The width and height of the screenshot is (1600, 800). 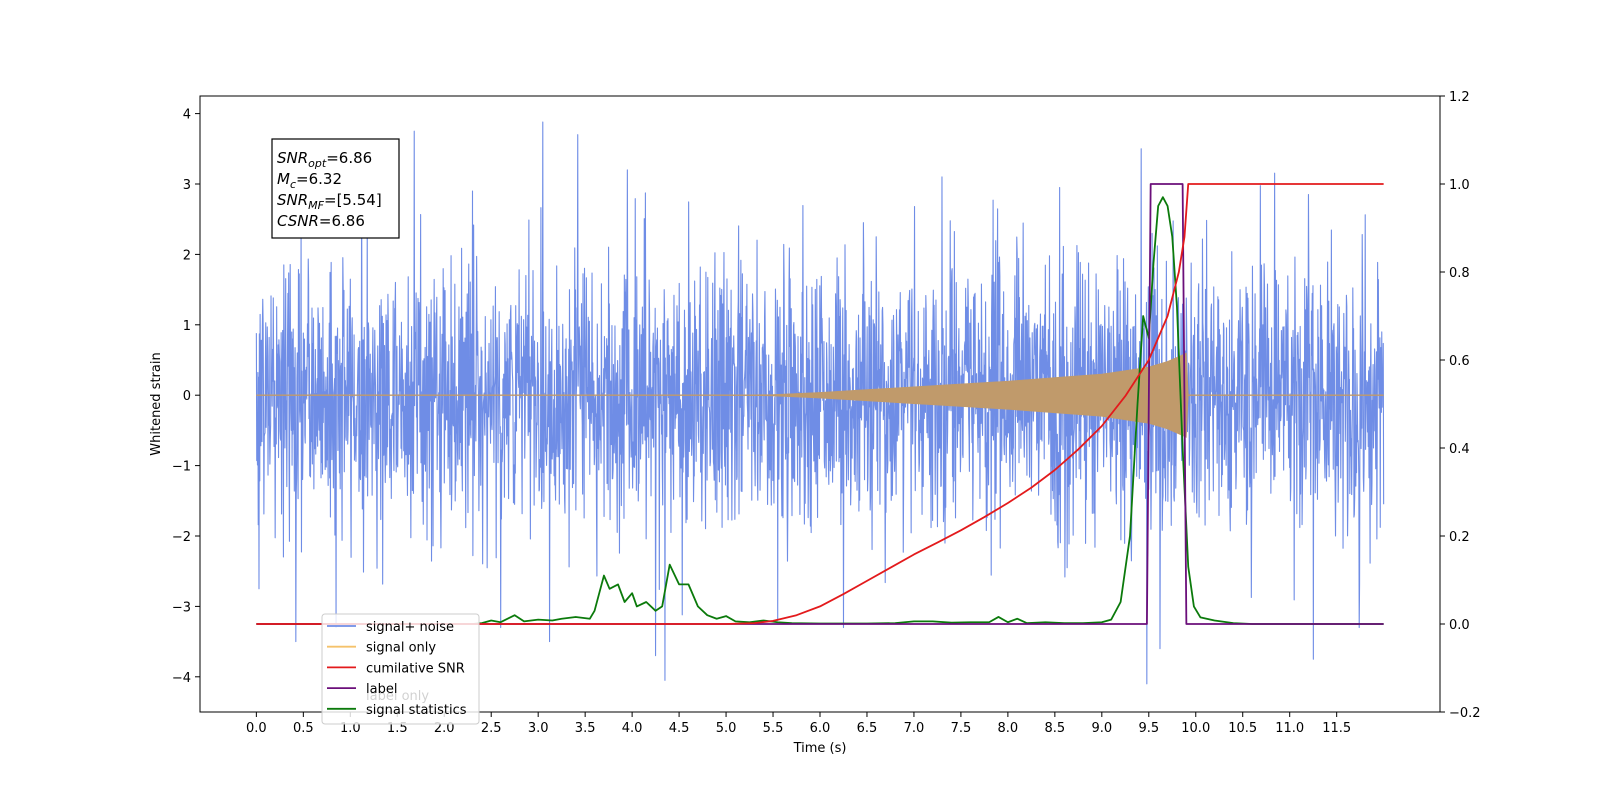 I want to click on y-left-tick-label: −3, so click(x=181, y=607).